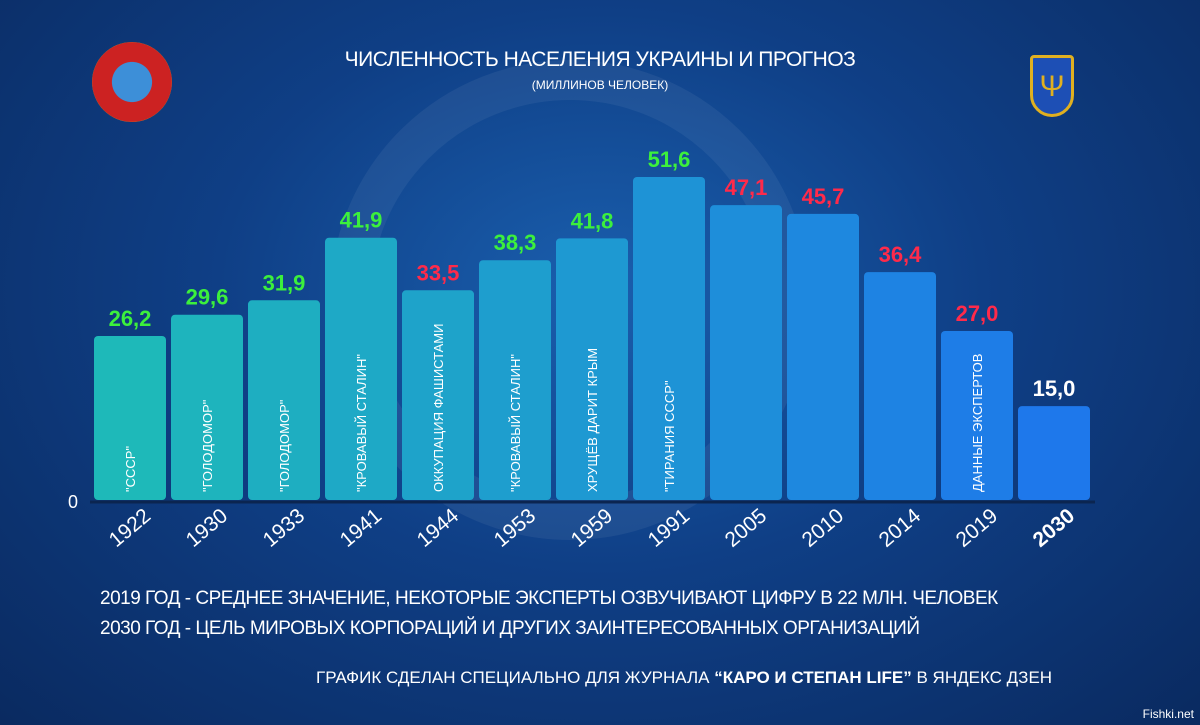 This screenshot has width=1200, height=725. What do you see at coordinates (746, 528) in the screenshot?
I see `x-tick-2005: 2005` at bounding box center [746, 528].